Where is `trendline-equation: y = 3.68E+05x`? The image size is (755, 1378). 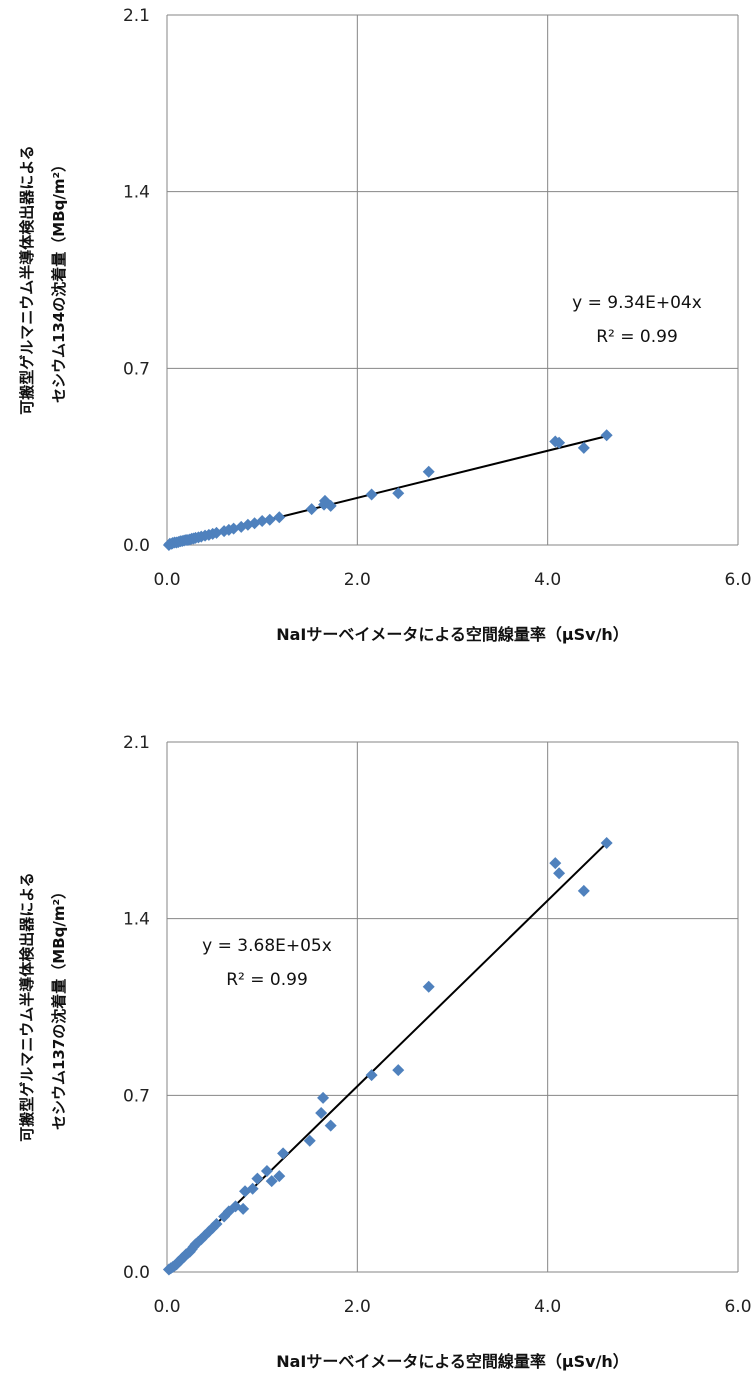 trendline-equation: y = 3.68E+05x is located at coordinates (267, 946).